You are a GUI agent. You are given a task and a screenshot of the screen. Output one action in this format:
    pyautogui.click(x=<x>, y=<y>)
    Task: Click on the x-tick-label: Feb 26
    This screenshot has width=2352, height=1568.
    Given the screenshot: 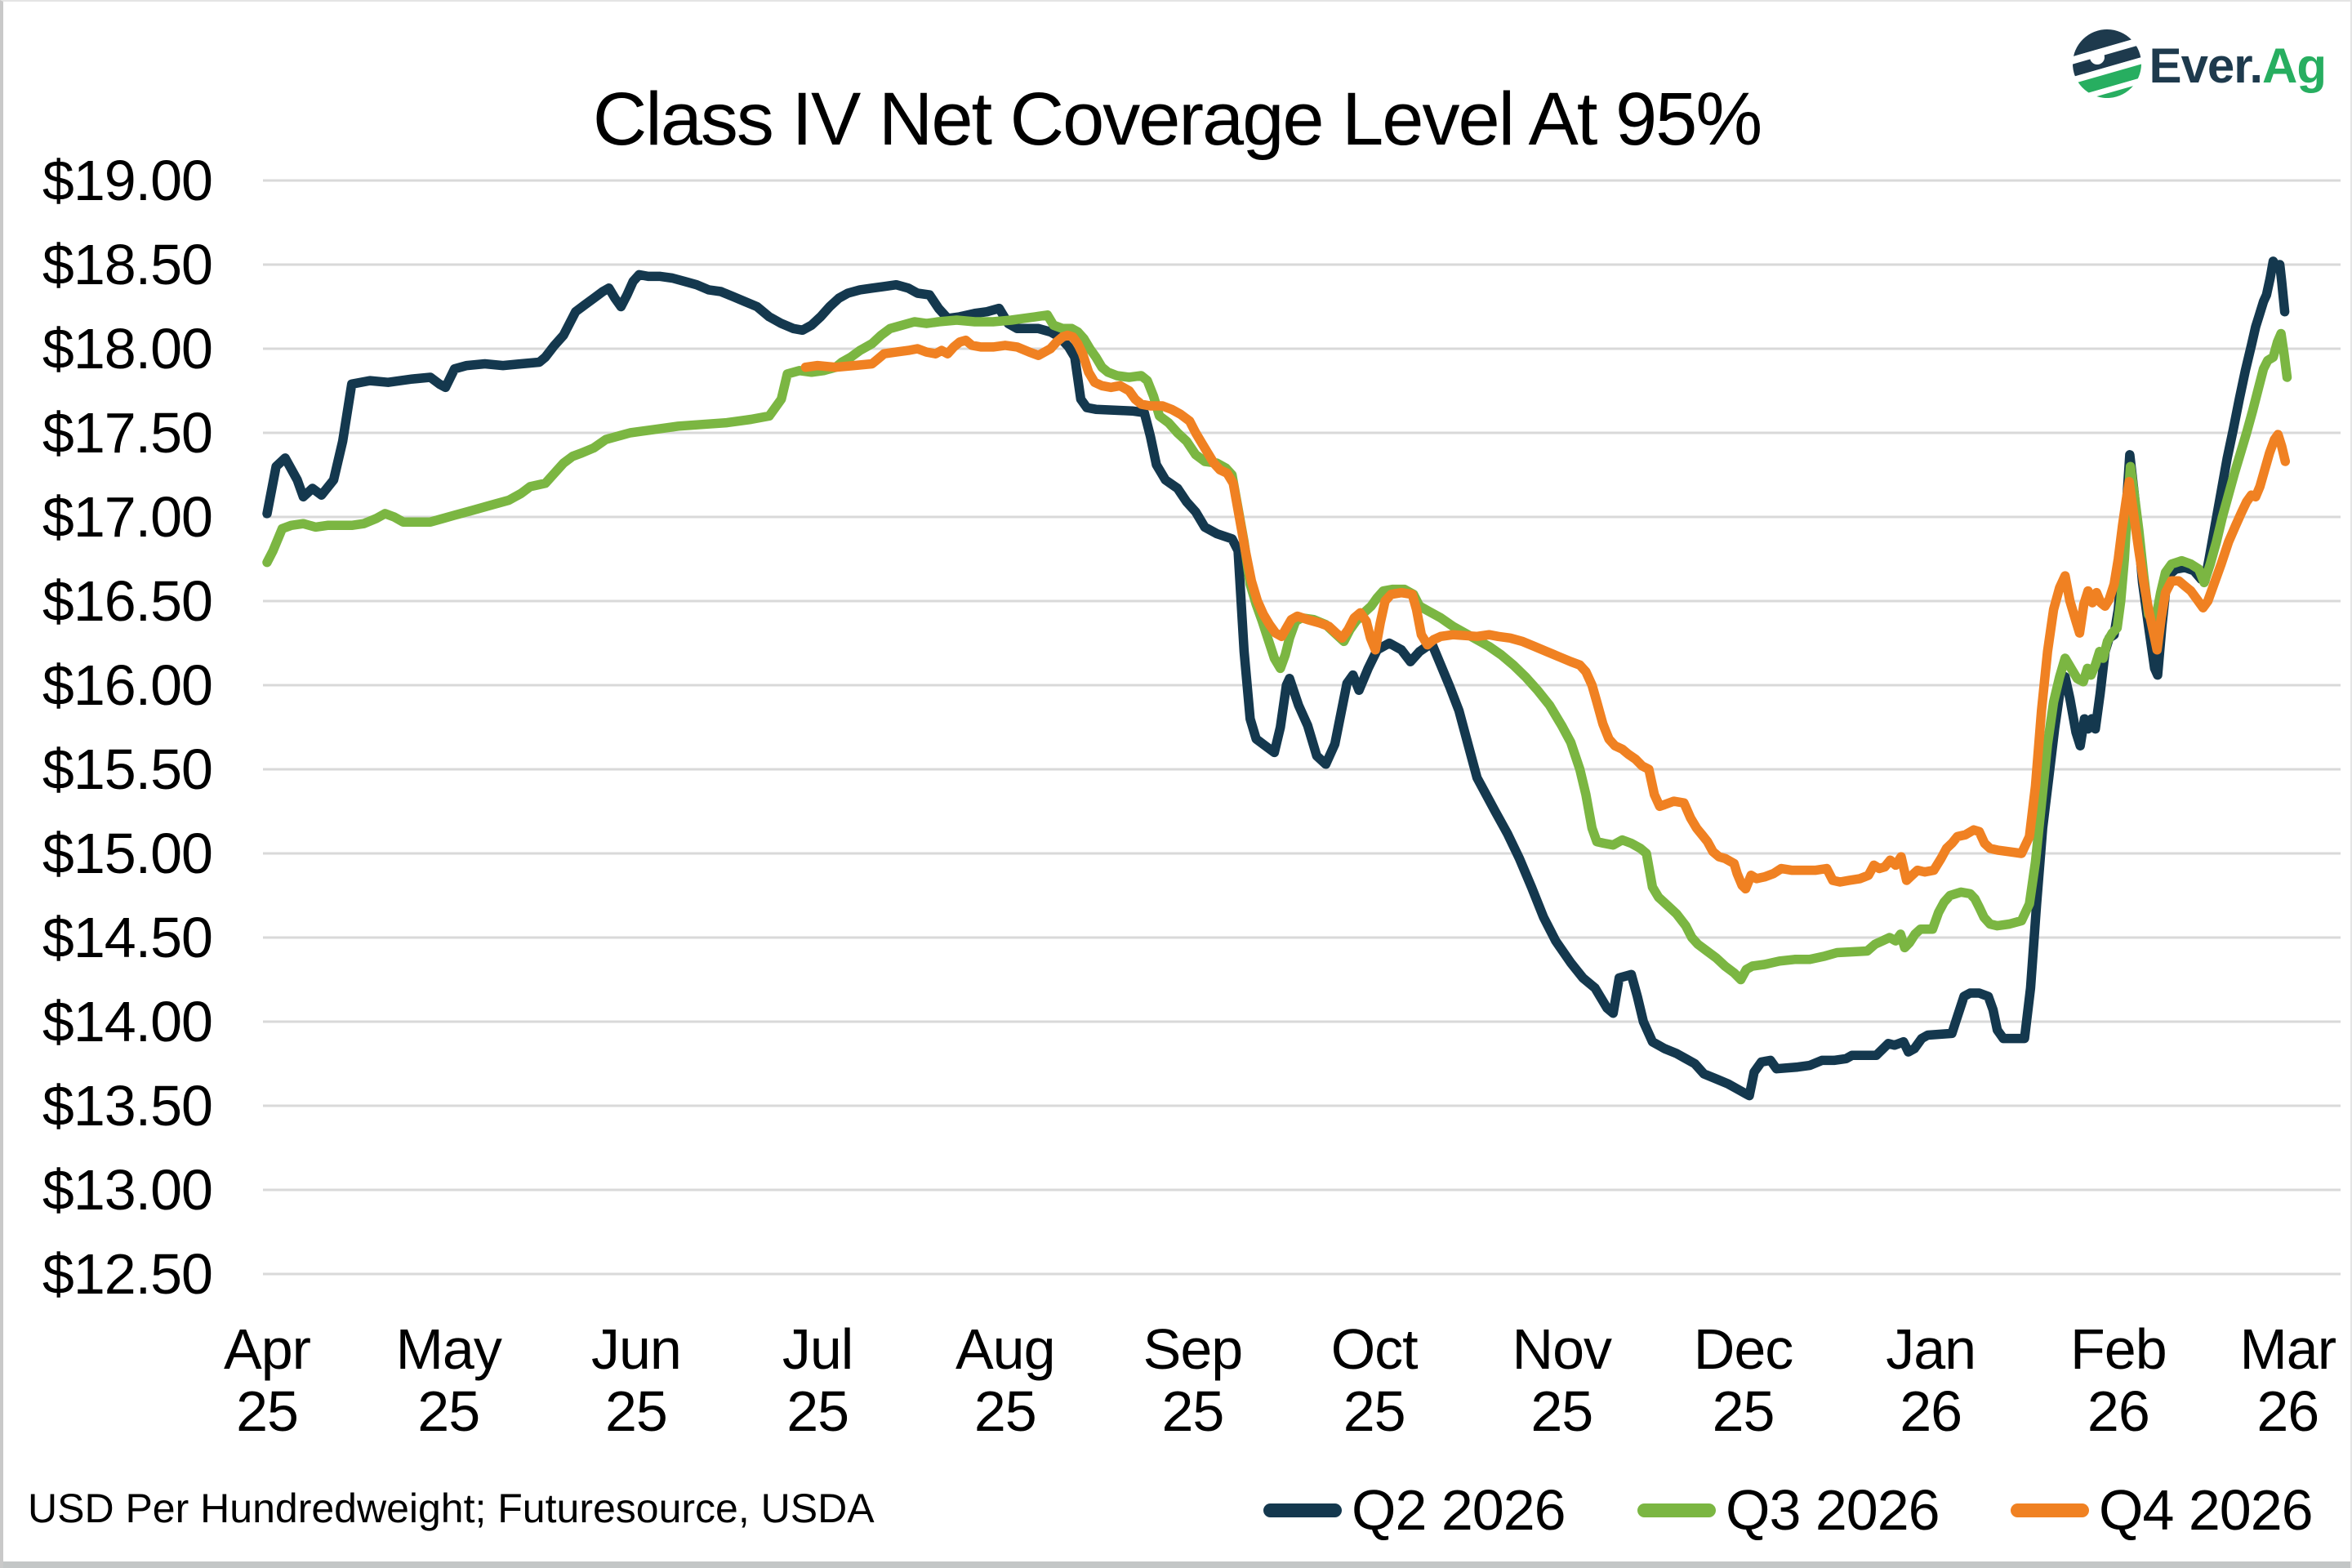 What is the action you would take?
    pyautogui.click(x=2118, y=1380)
    